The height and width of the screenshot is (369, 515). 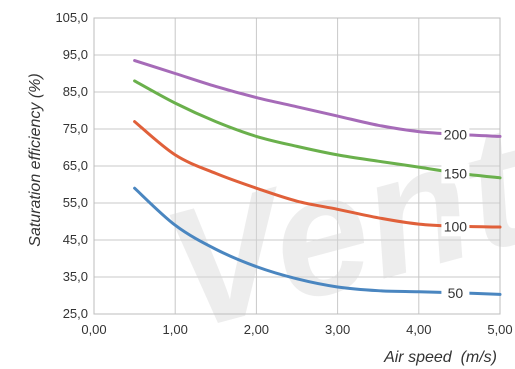 What do you see at coordinates (75, 91) in the screenshot?
I see `y-tick-label: 85,0` at bounding box center [75, 91].